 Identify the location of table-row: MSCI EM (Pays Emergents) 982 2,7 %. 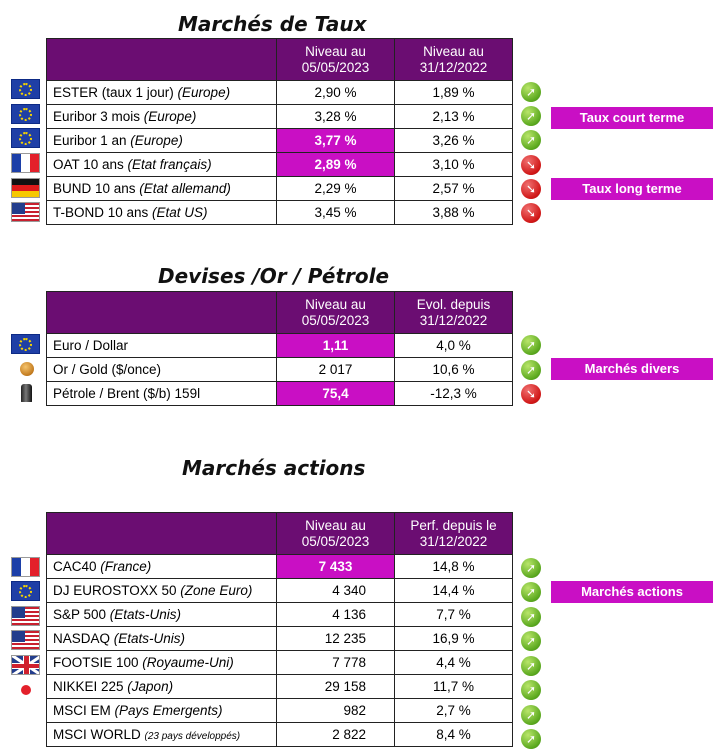
(279, 710).